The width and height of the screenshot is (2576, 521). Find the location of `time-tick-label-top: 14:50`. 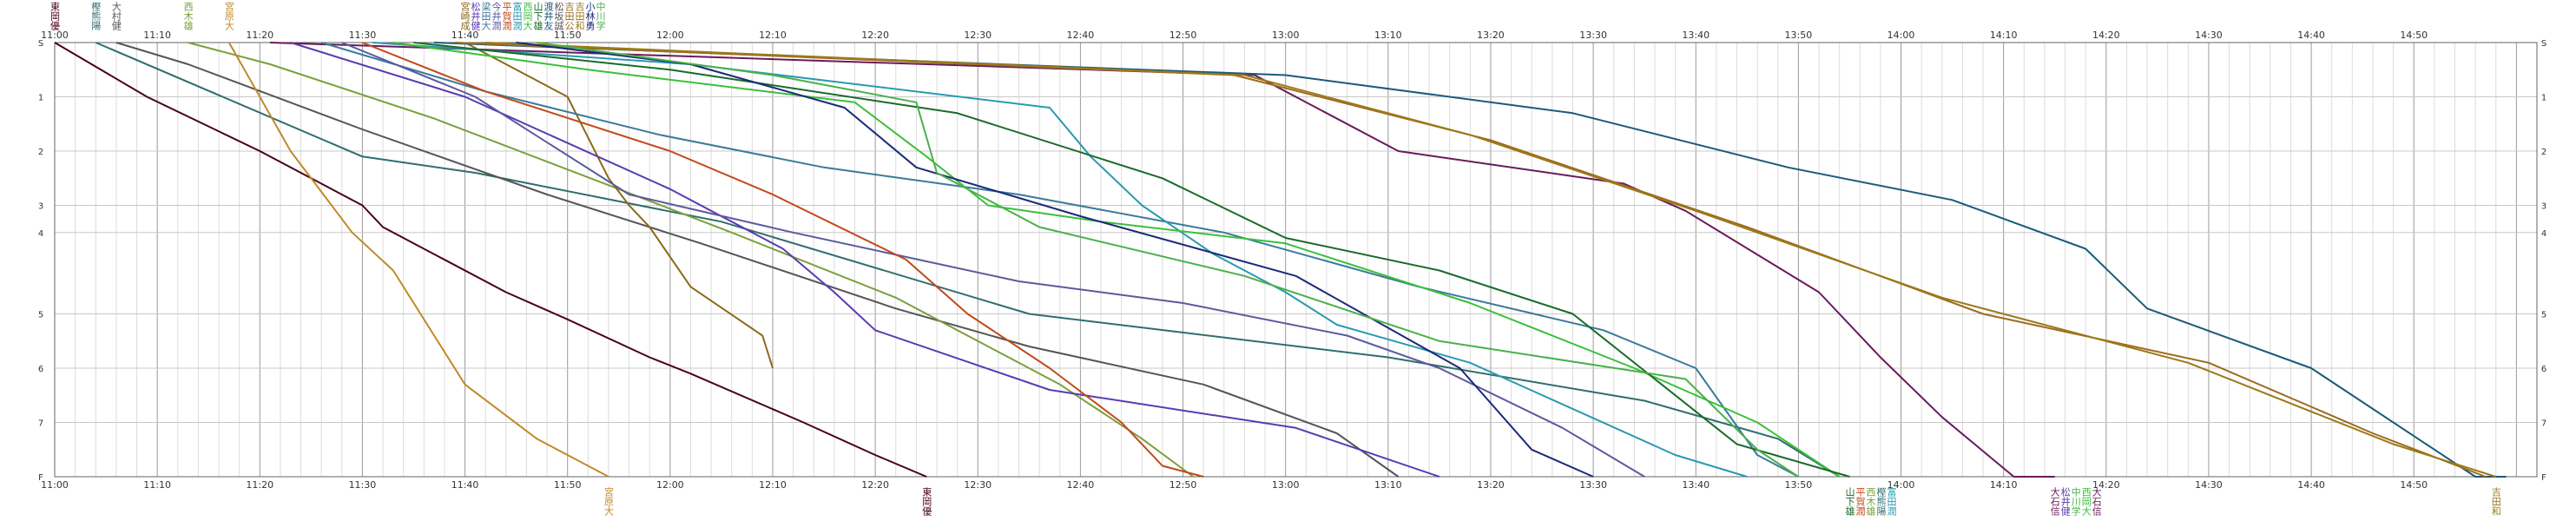

time-tick-label-top: 14:50 is located at coordinates (2414, 35).